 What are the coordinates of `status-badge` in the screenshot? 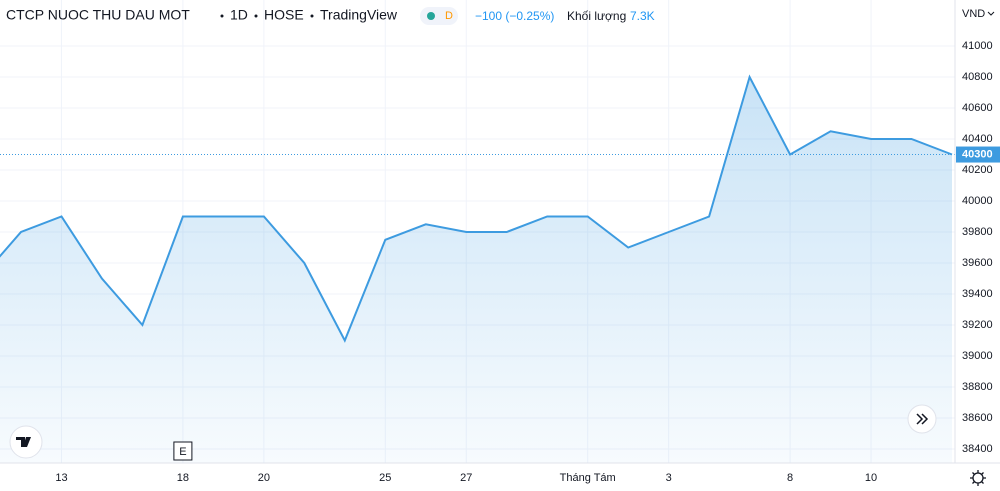 It's located at (439, 16).